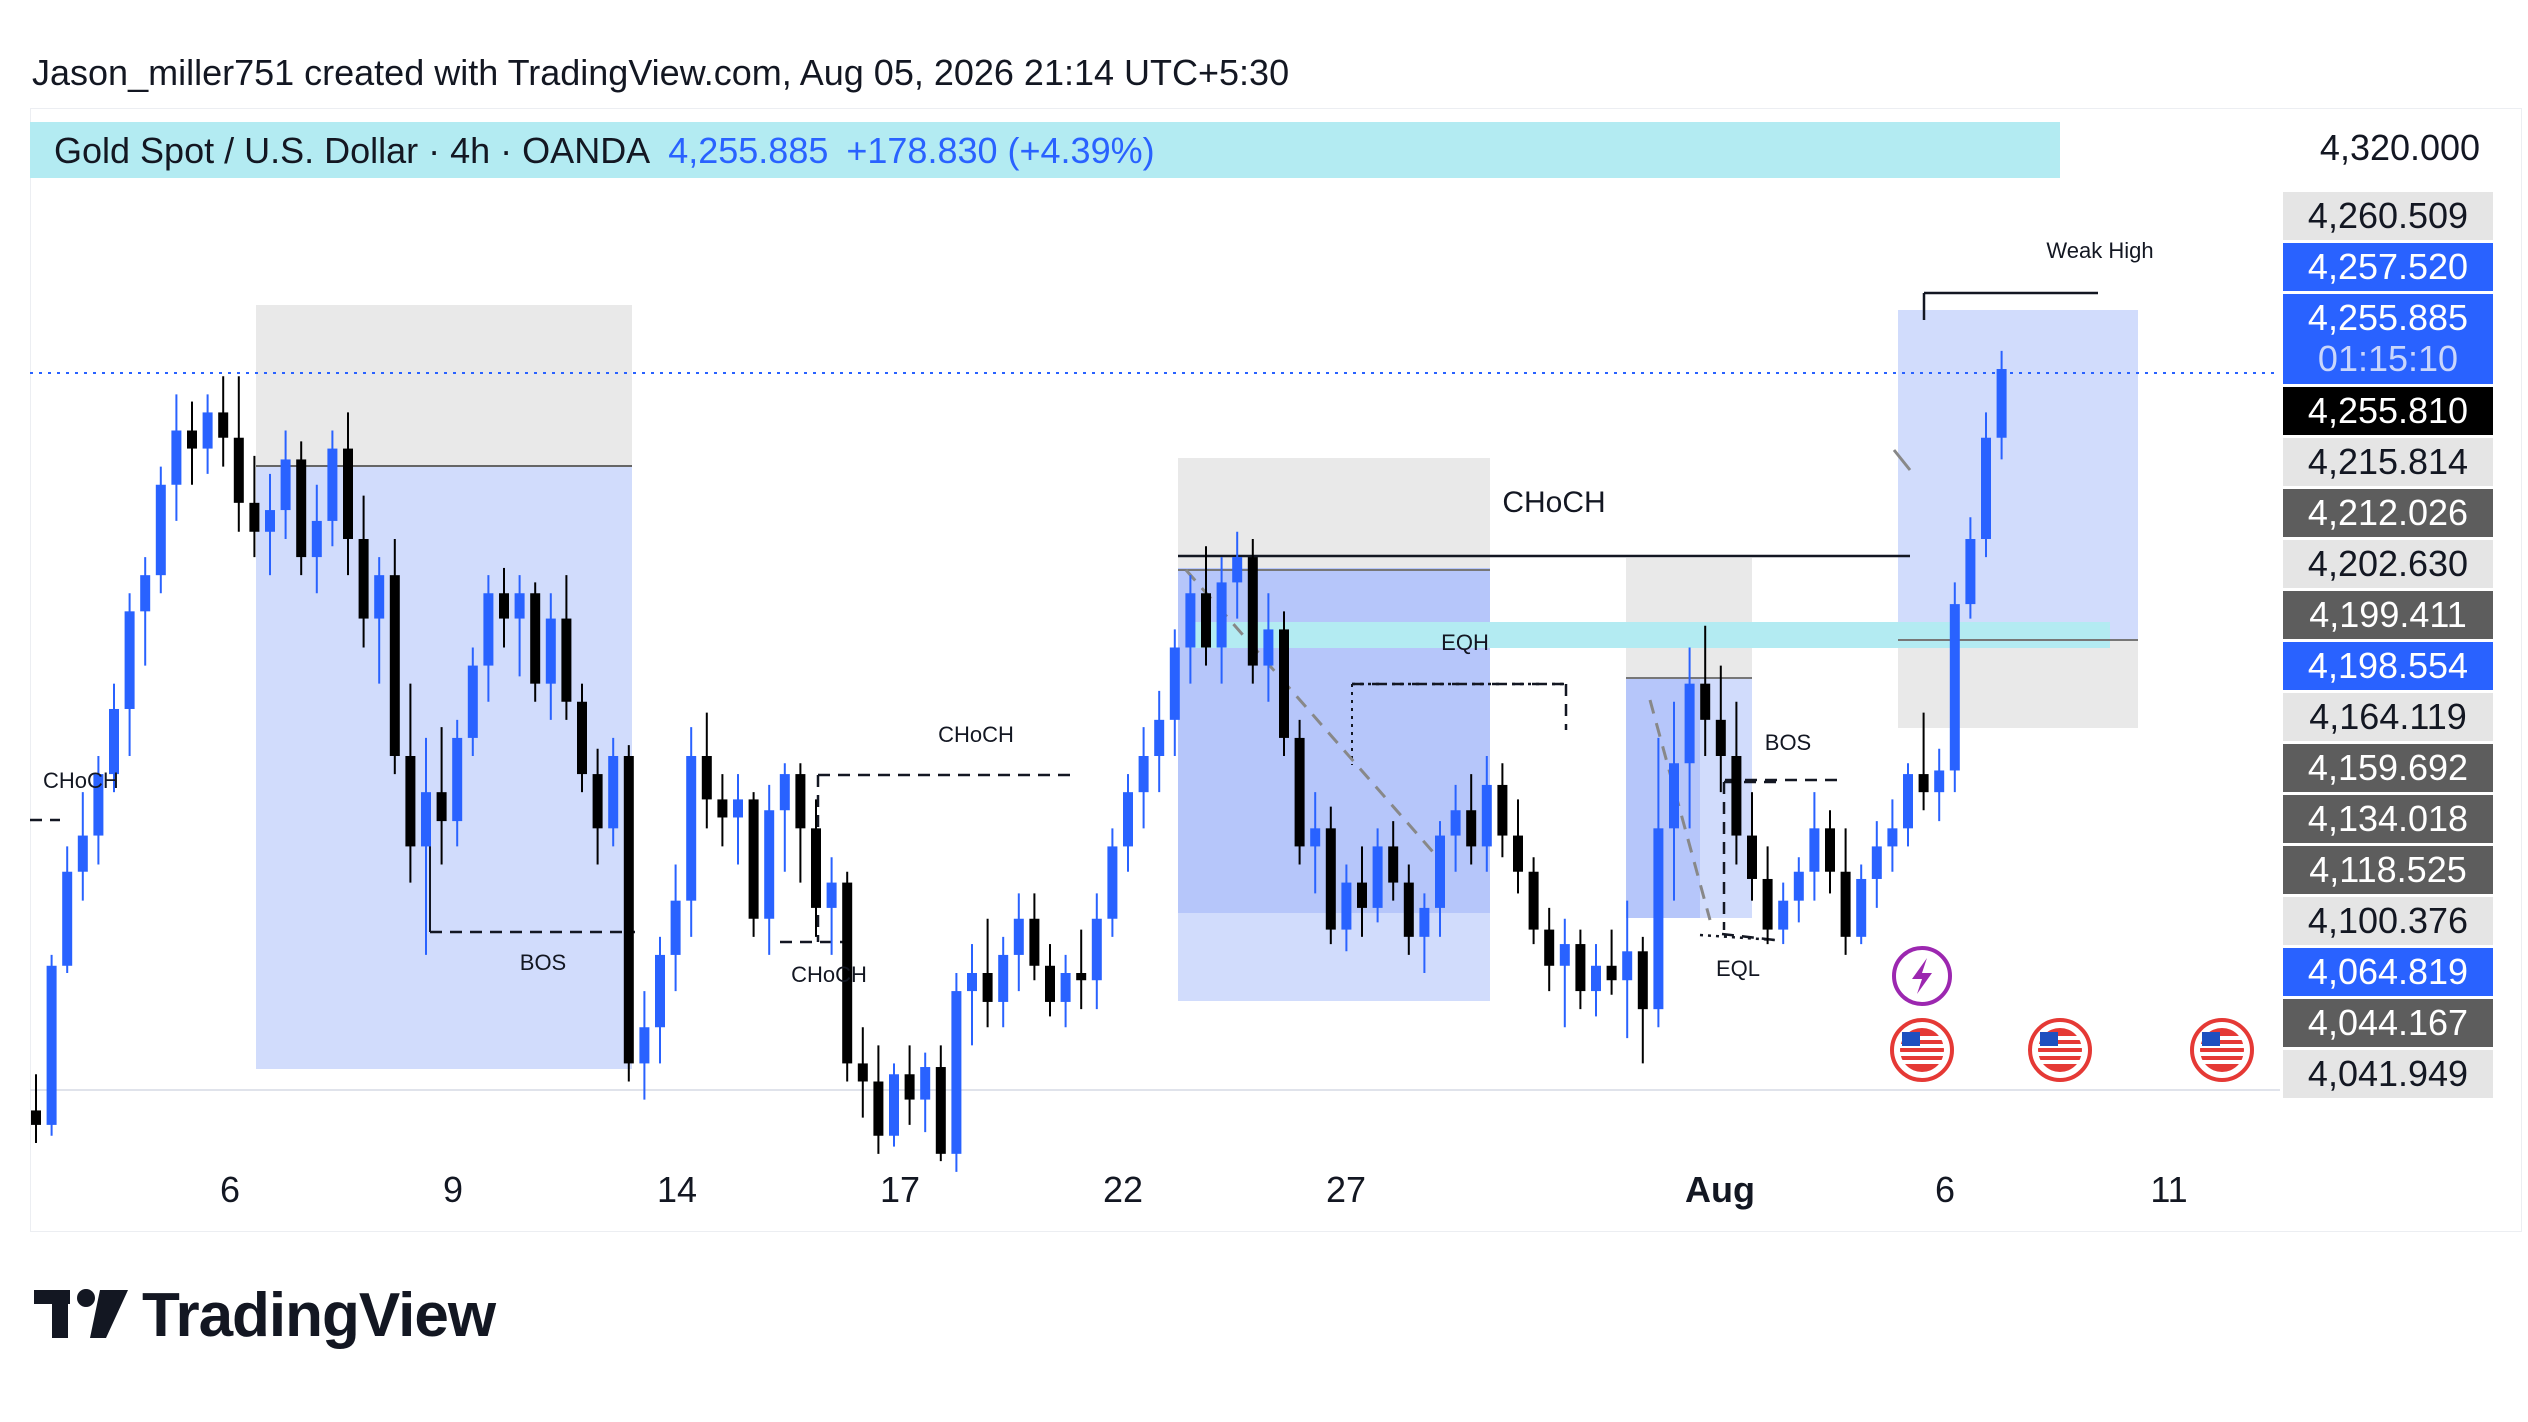  I want to click on annotation-label: CHoCH, so click(81, 780).